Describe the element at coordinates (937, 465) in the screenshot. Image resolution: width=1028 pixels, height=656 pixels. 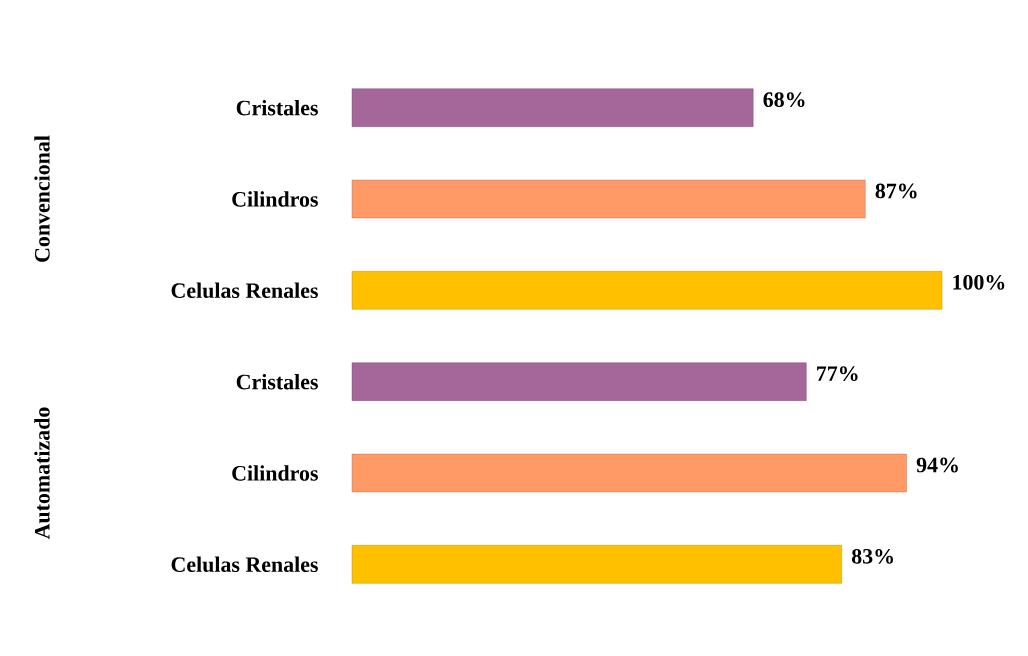
I see `data-label: 94%` at that location.